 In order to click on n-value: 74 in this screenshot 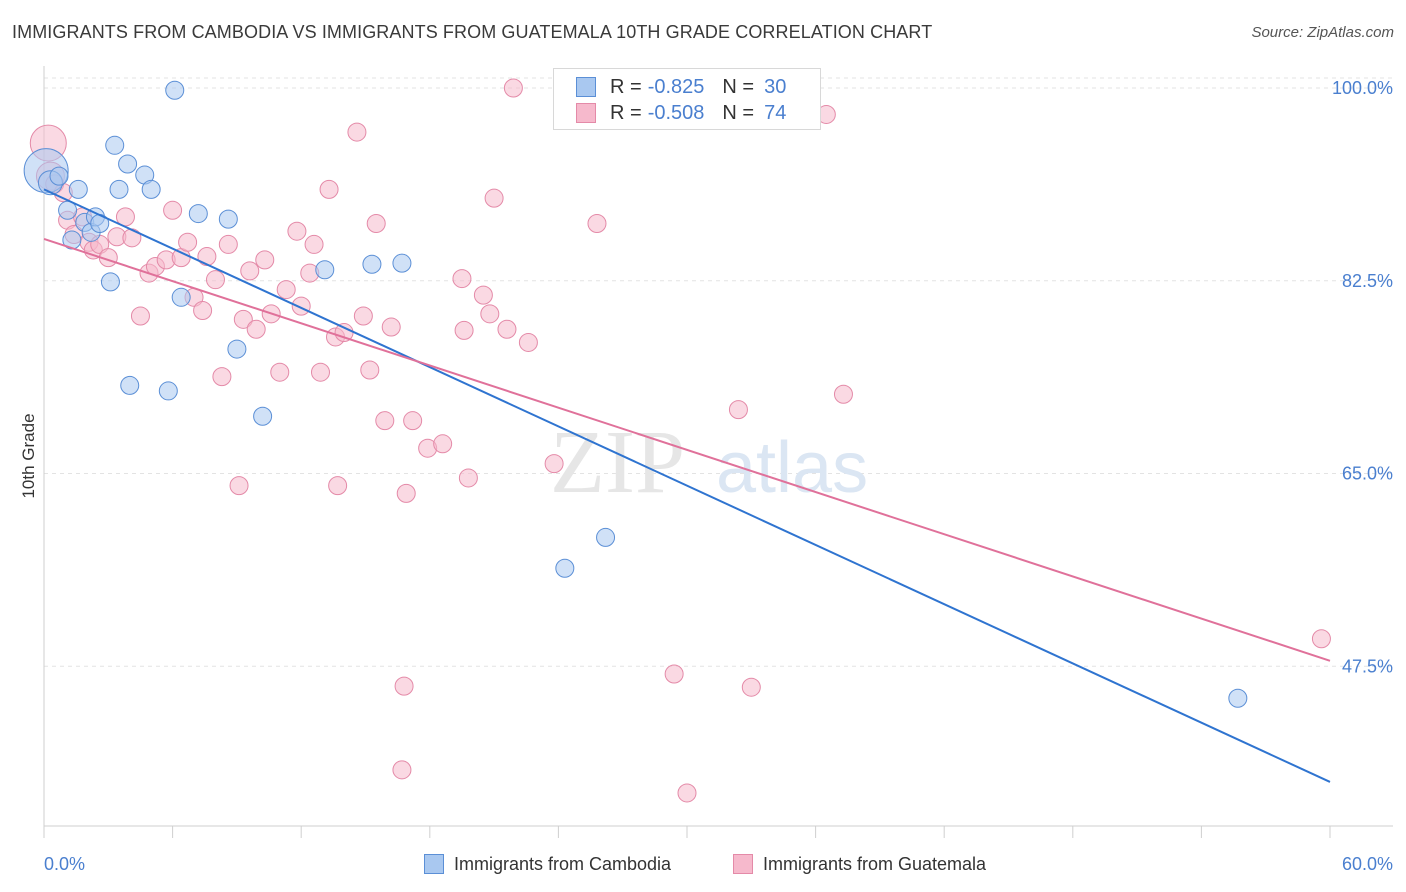, I will do `click(775, 112)`.